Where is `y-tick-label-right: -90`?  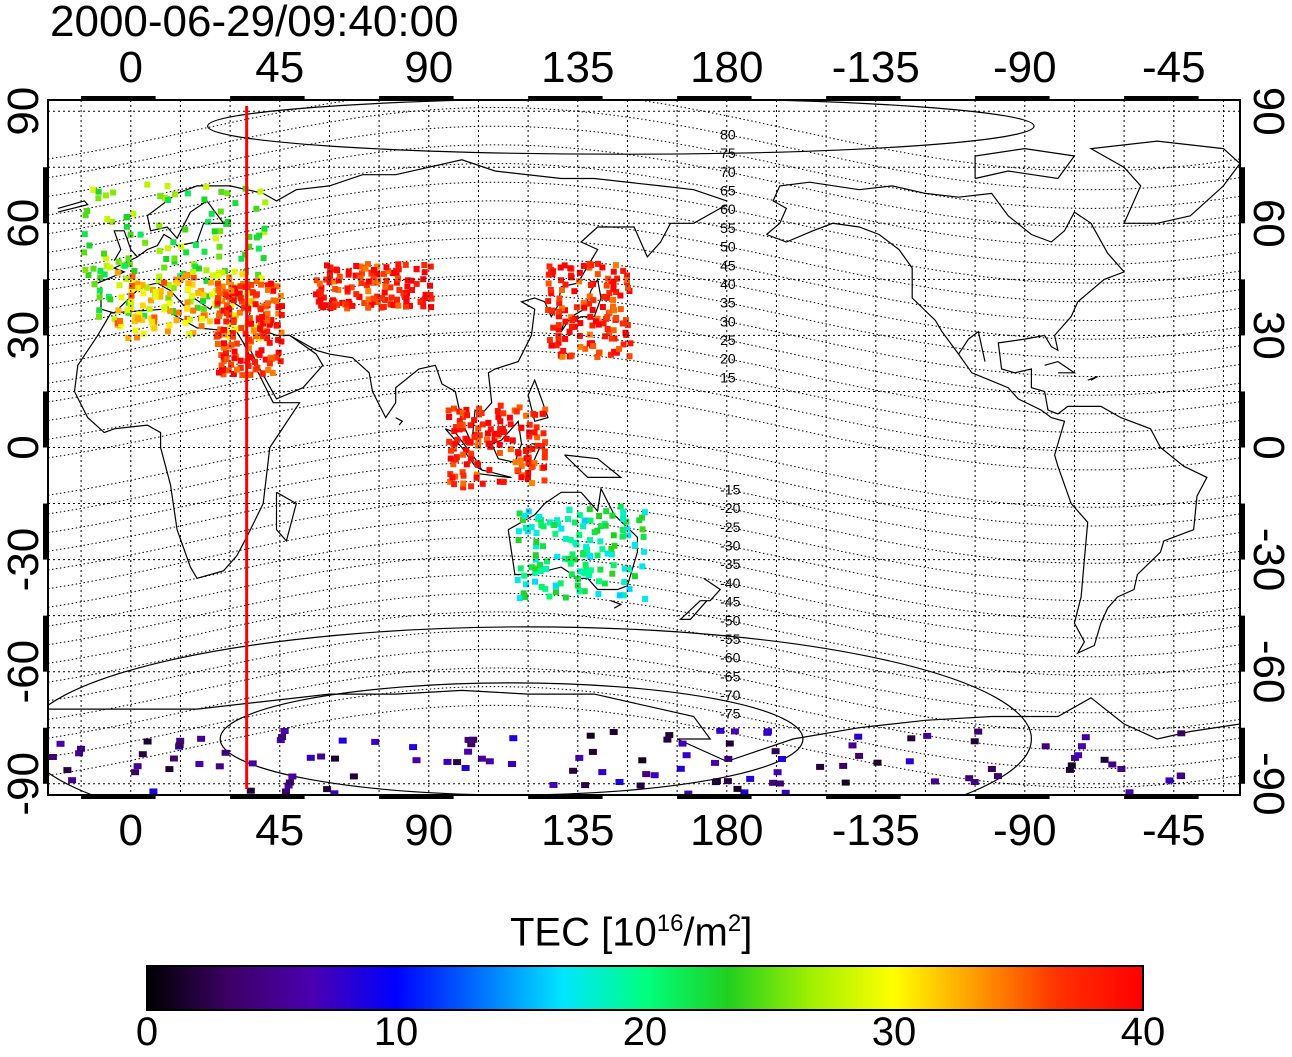
y-tick-label-right: -90 is located at coordinates (1268, 784).